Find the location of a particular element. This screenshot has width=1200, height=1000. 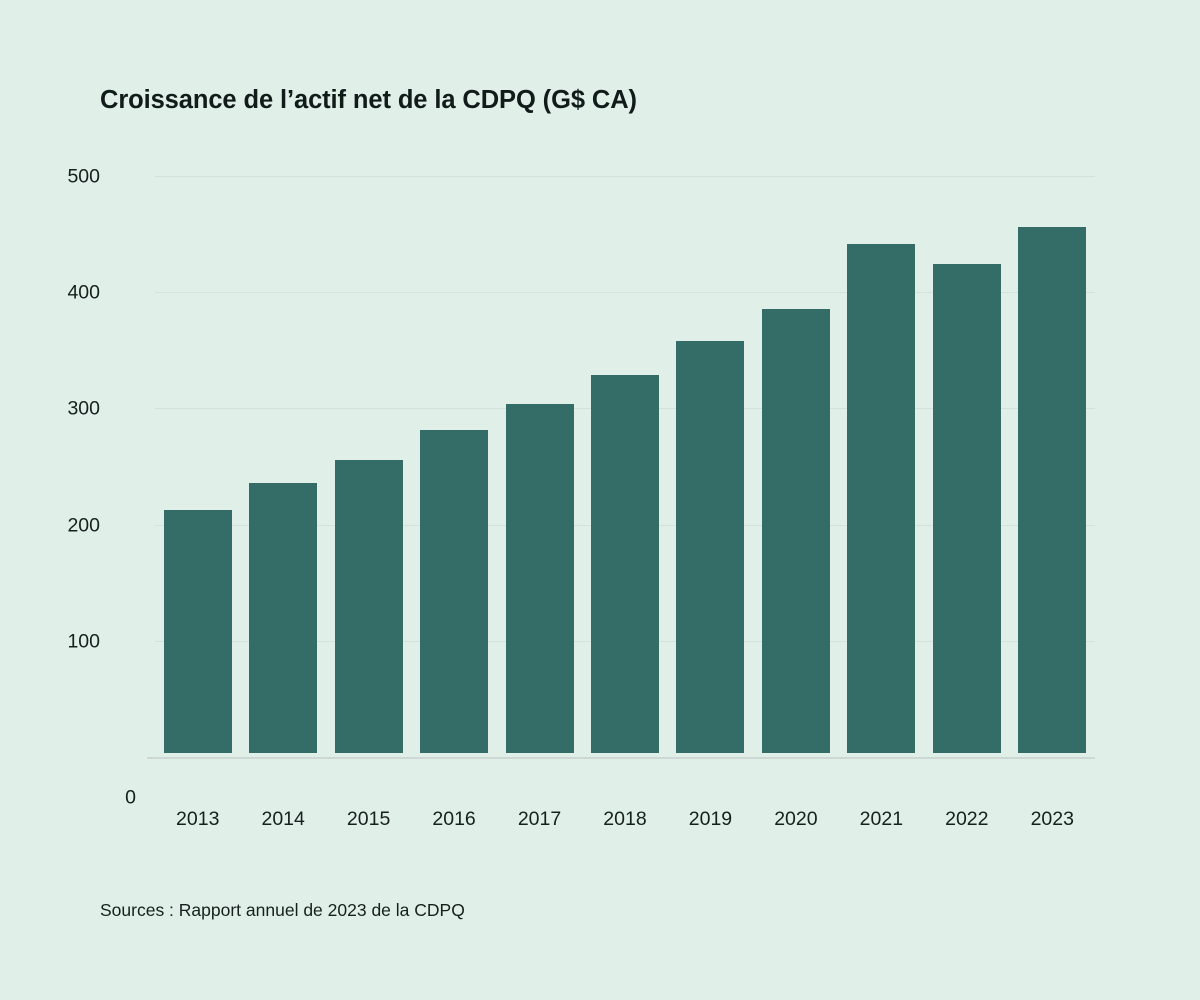

bar-2015 is located at coordinates (368, 606).